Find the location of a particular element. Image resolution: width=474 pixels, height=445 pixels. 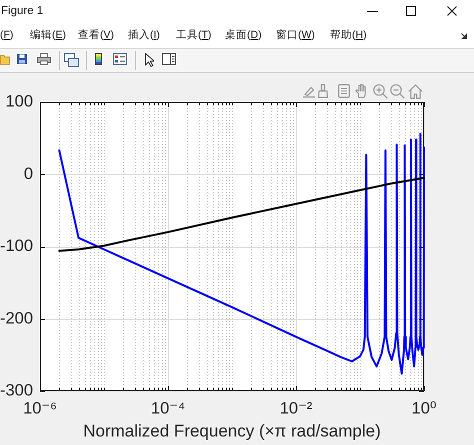

title-bar: Figure 1 is located at coordinates (237, 11).